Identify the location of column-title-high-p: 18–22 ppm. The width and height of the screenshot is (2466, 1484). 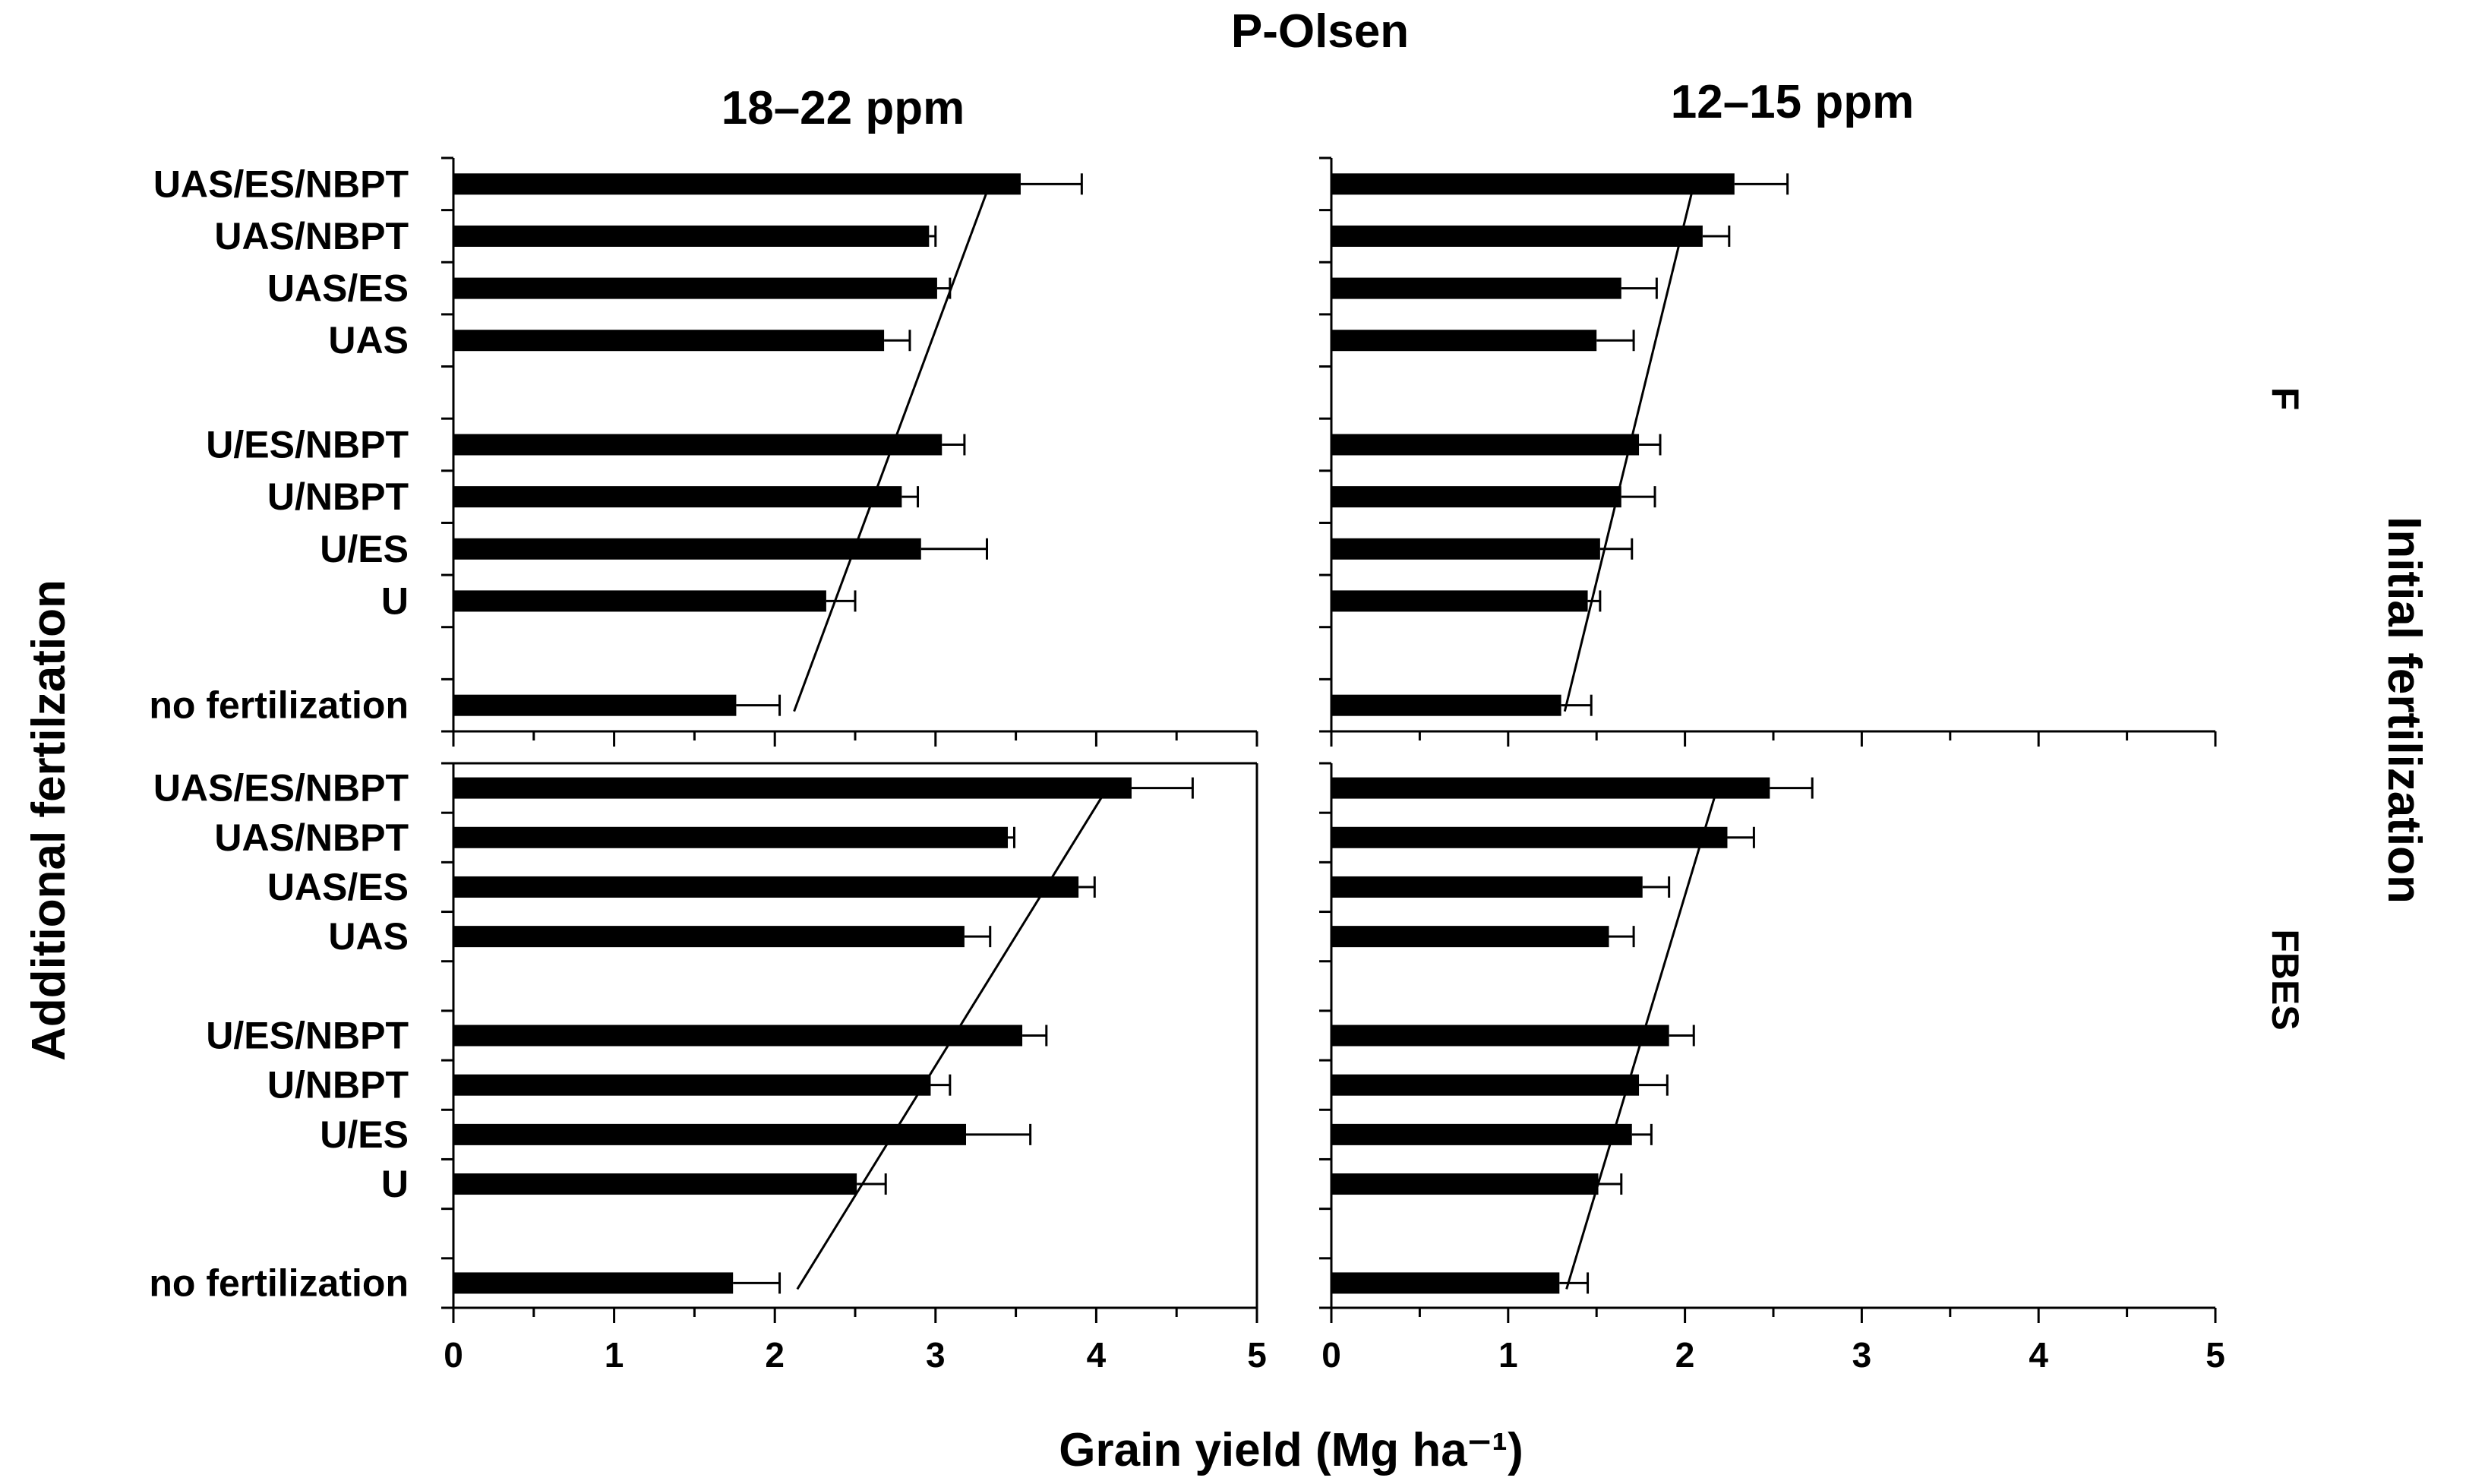
(843, 108).